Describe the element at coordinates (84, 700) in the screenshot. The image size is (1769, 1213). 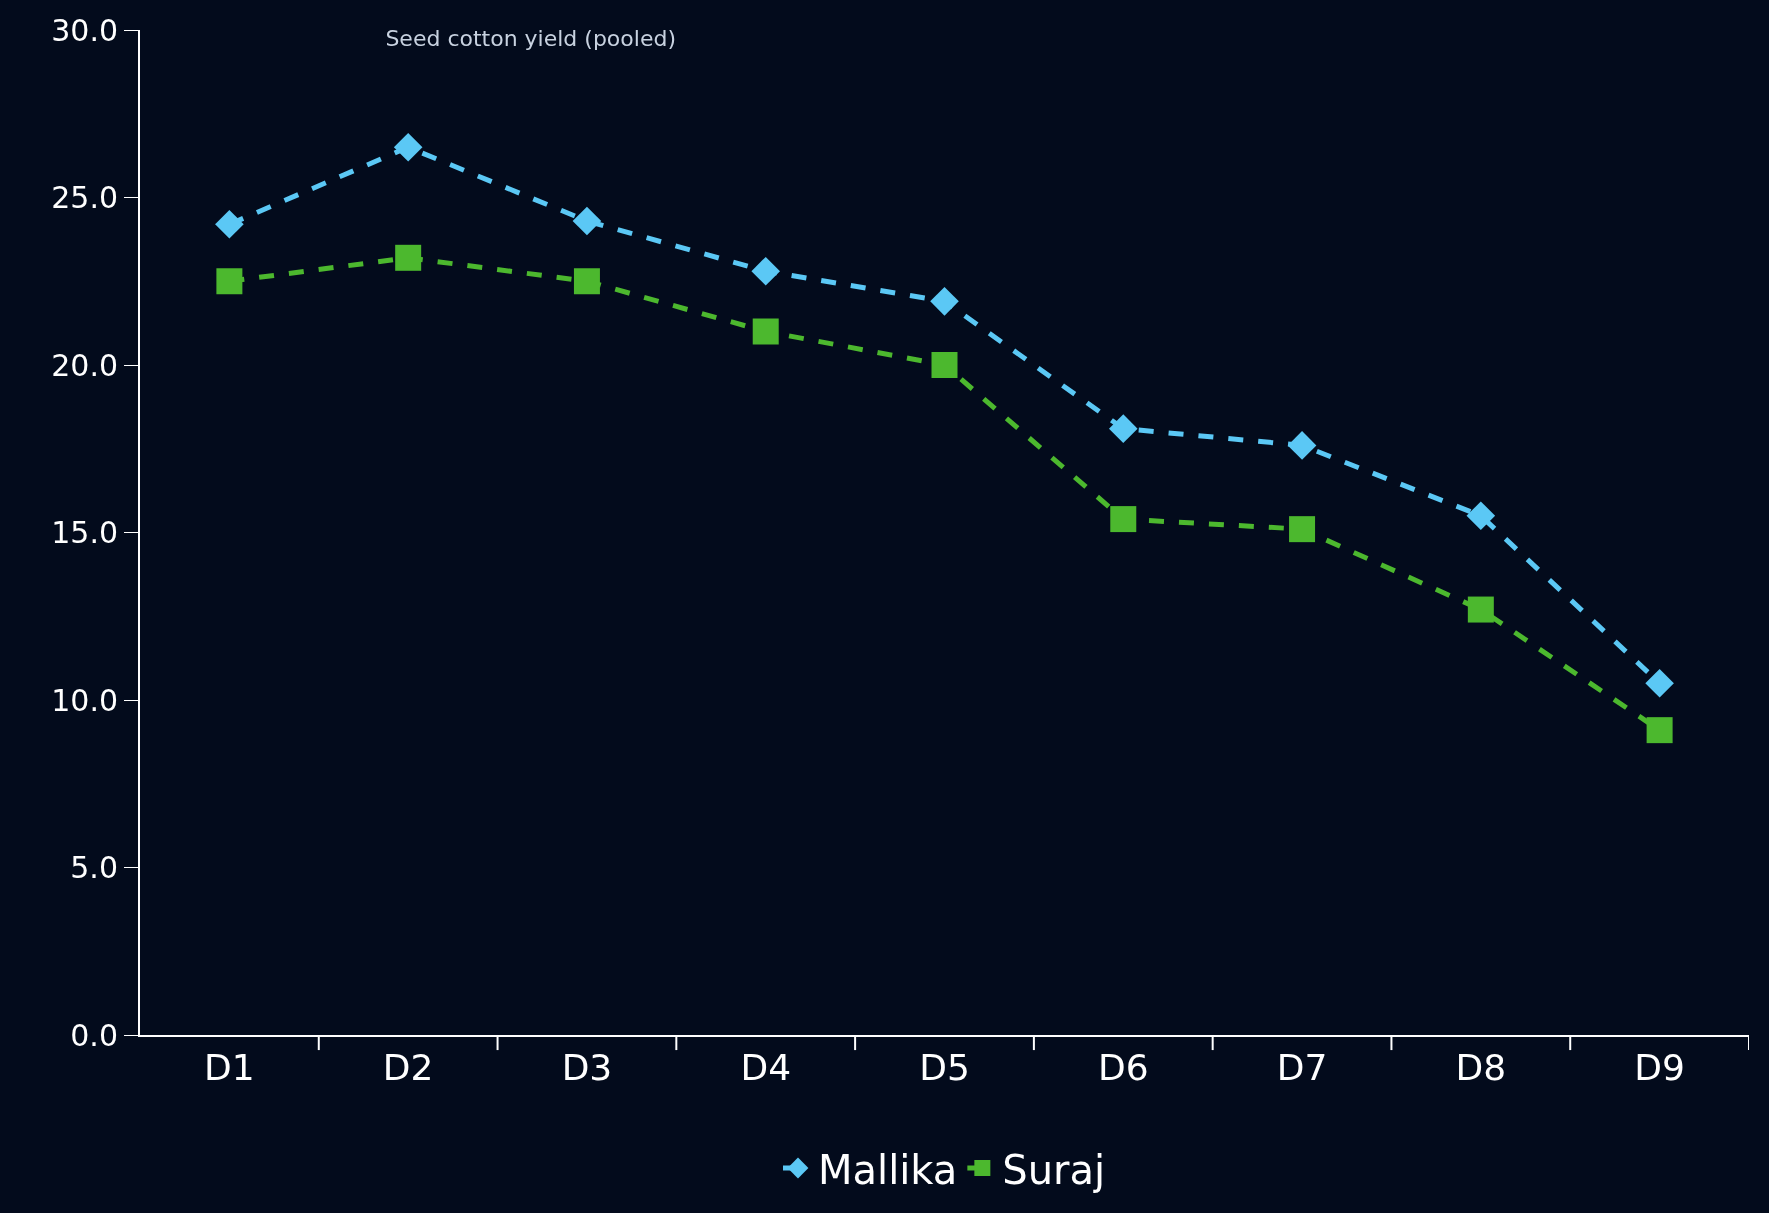
I see `y-tick-label: 10.0` at that location.